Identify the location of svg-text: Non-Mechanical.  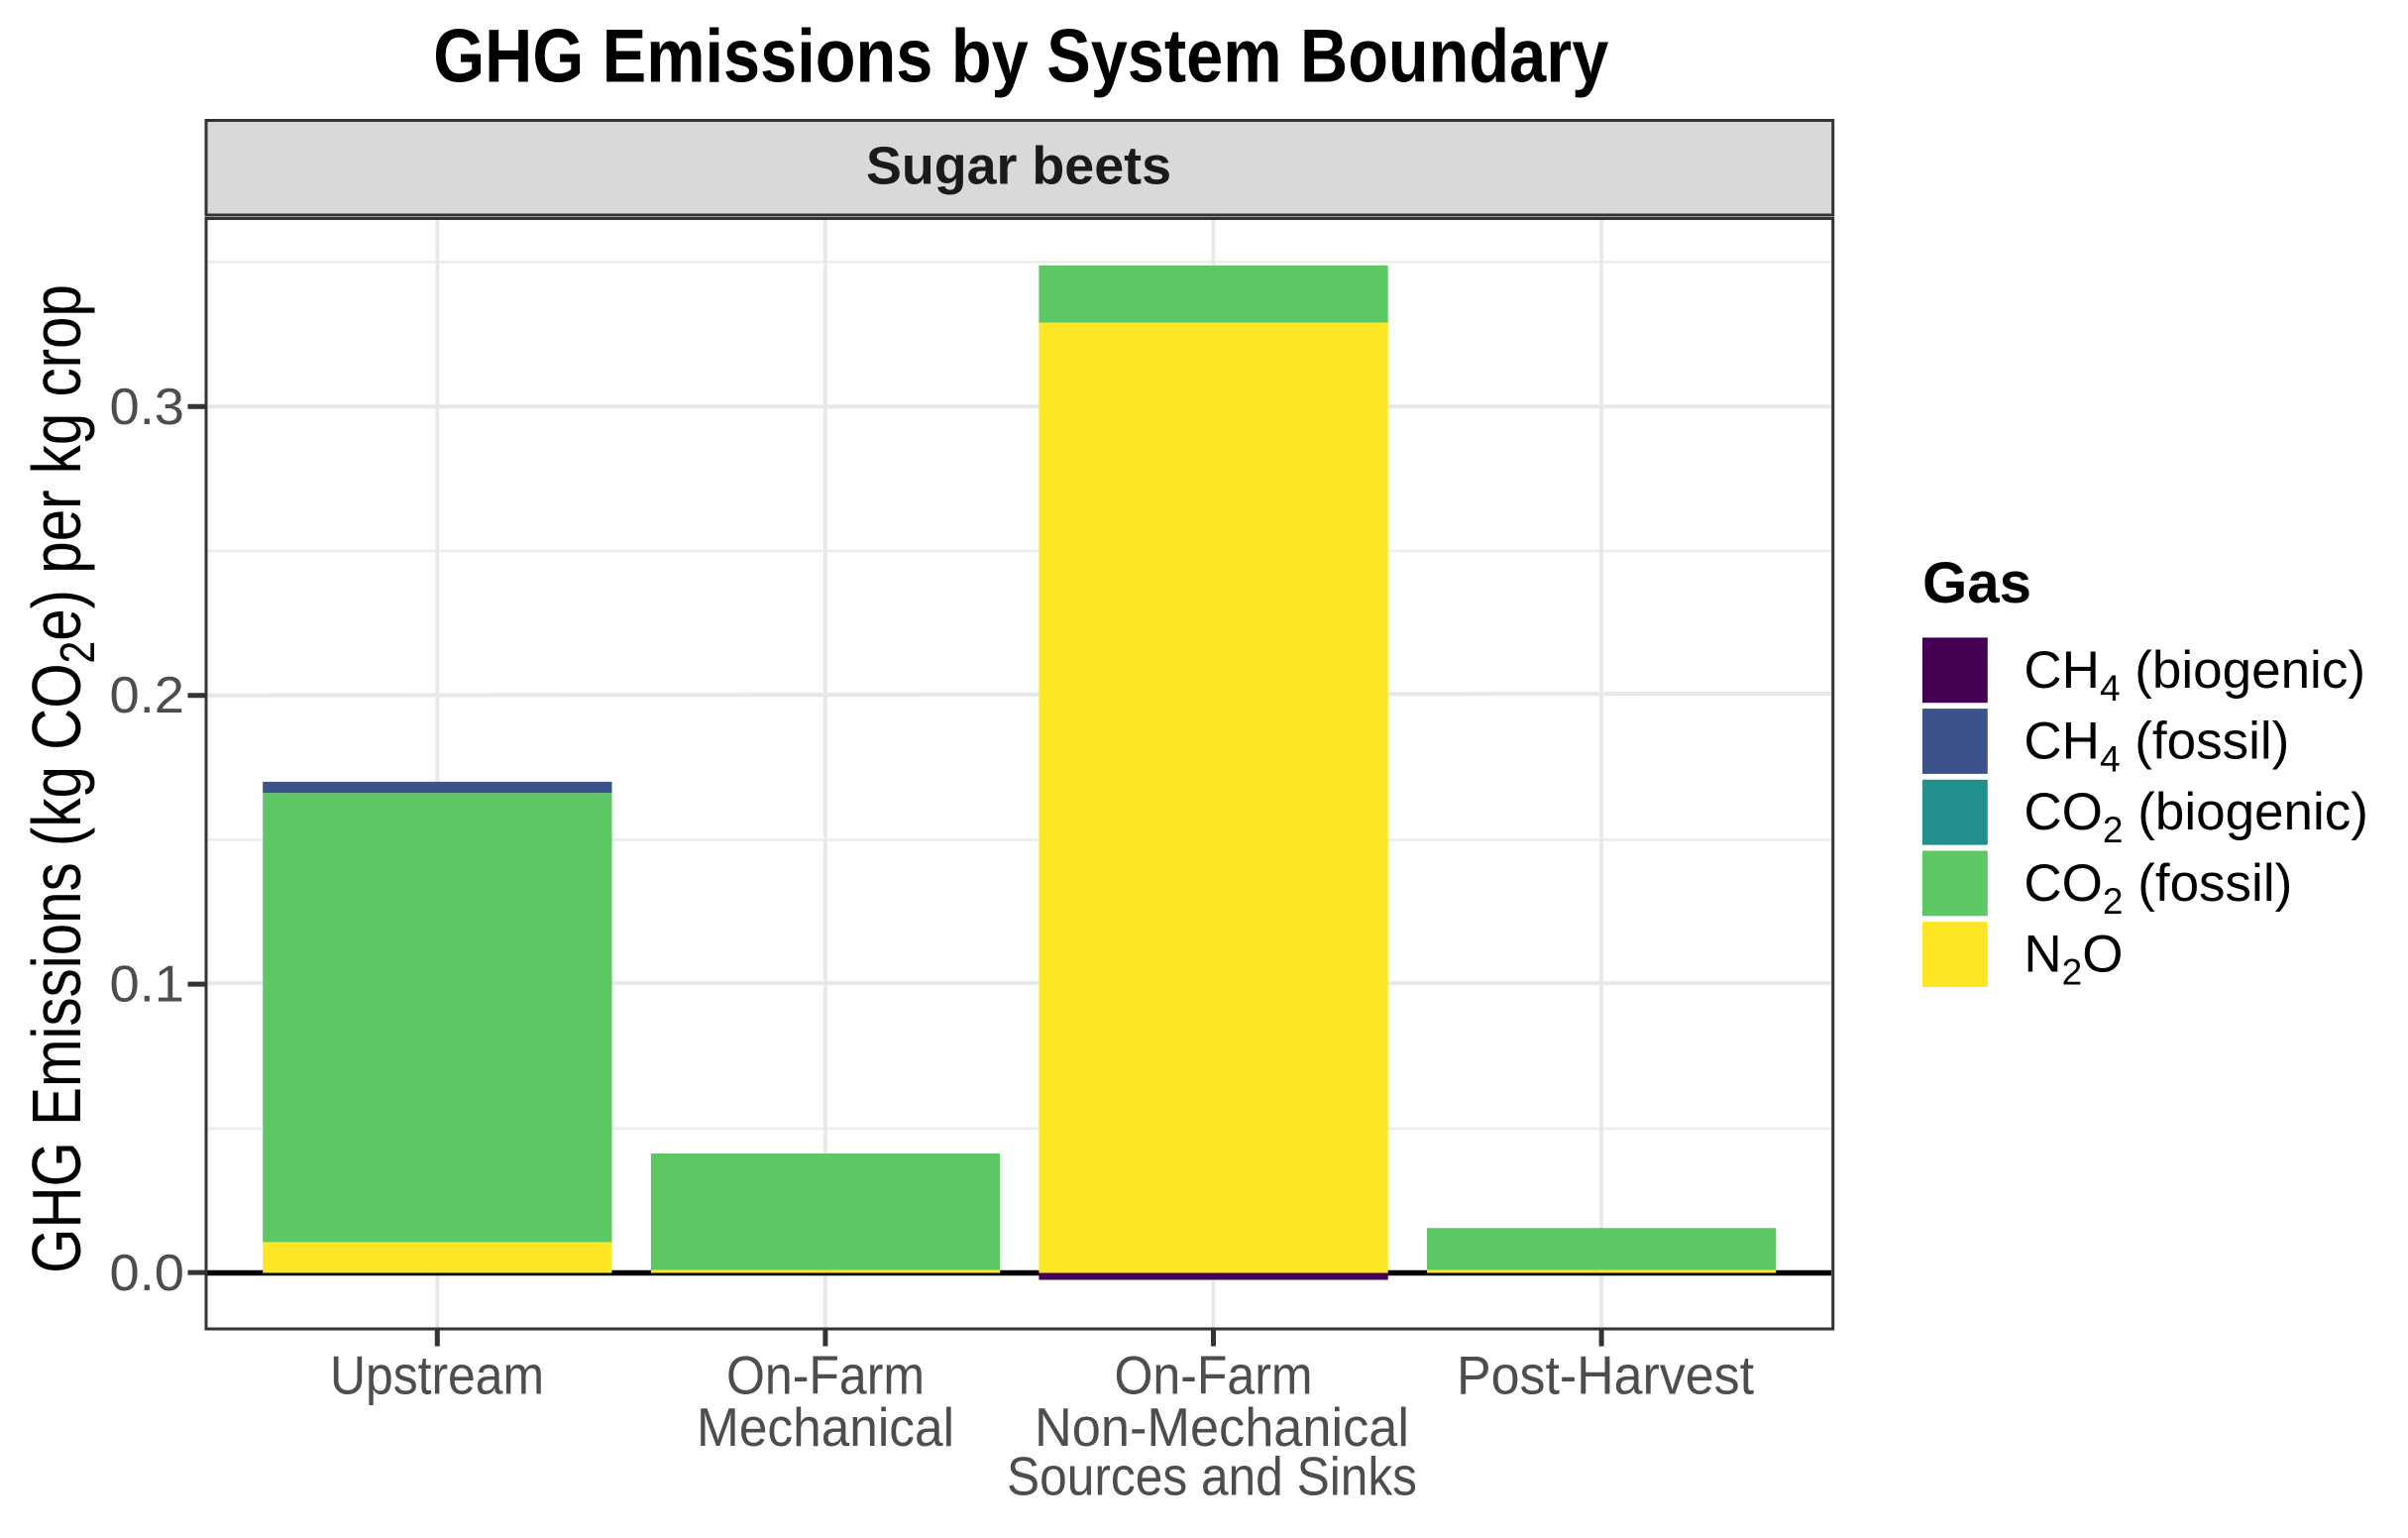
(1222, 1427).